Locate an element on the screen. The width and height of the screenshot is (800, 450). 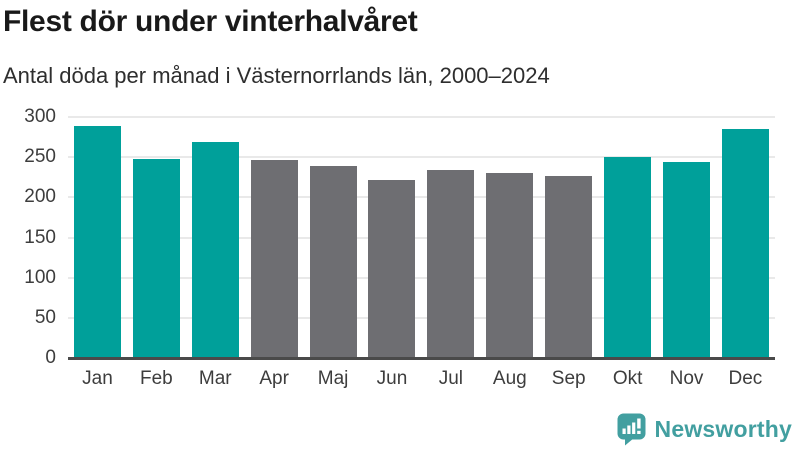
x-tick-label-feb: Feb is located at coordinates (156, 378).